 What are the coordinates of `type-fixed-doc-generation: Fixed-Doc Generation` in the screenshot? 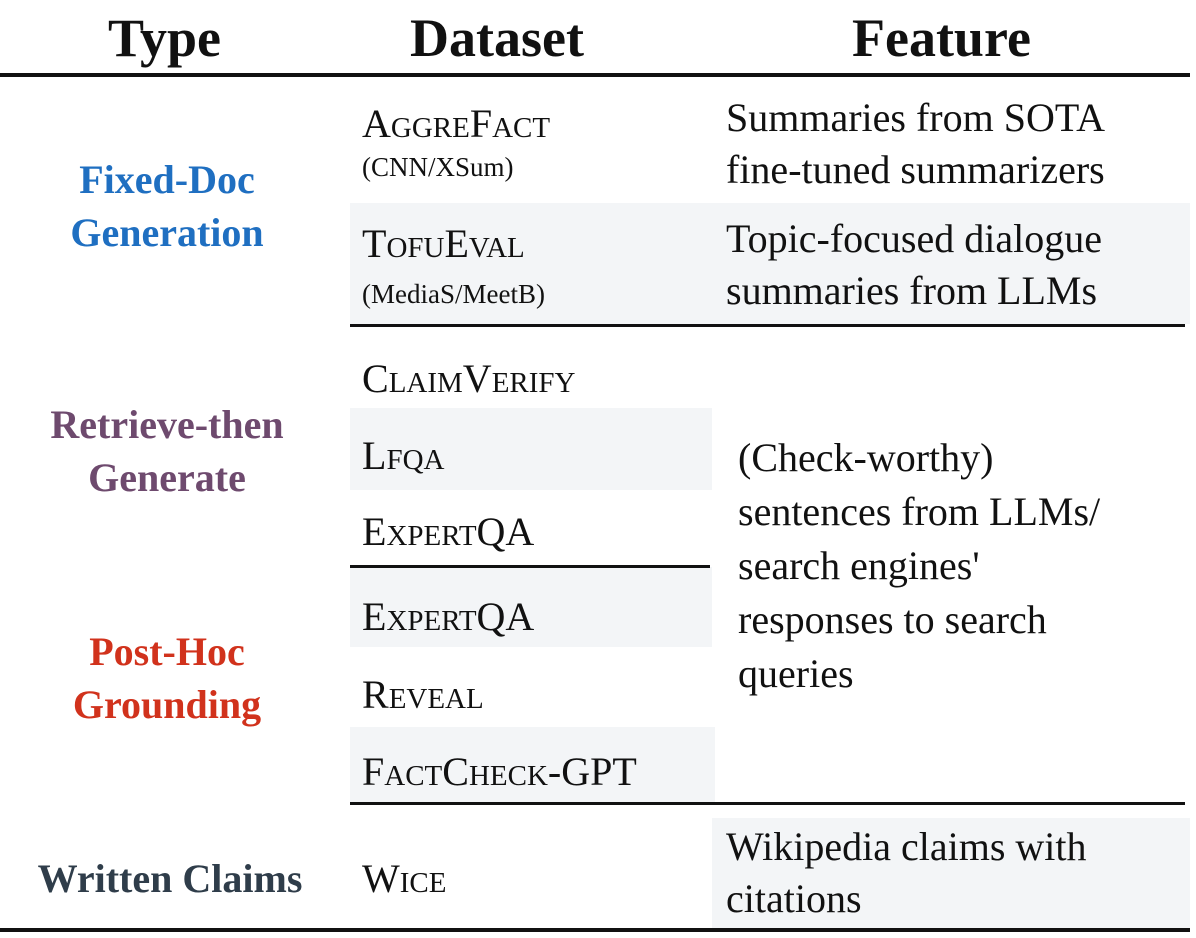 It's located at (167, 206).